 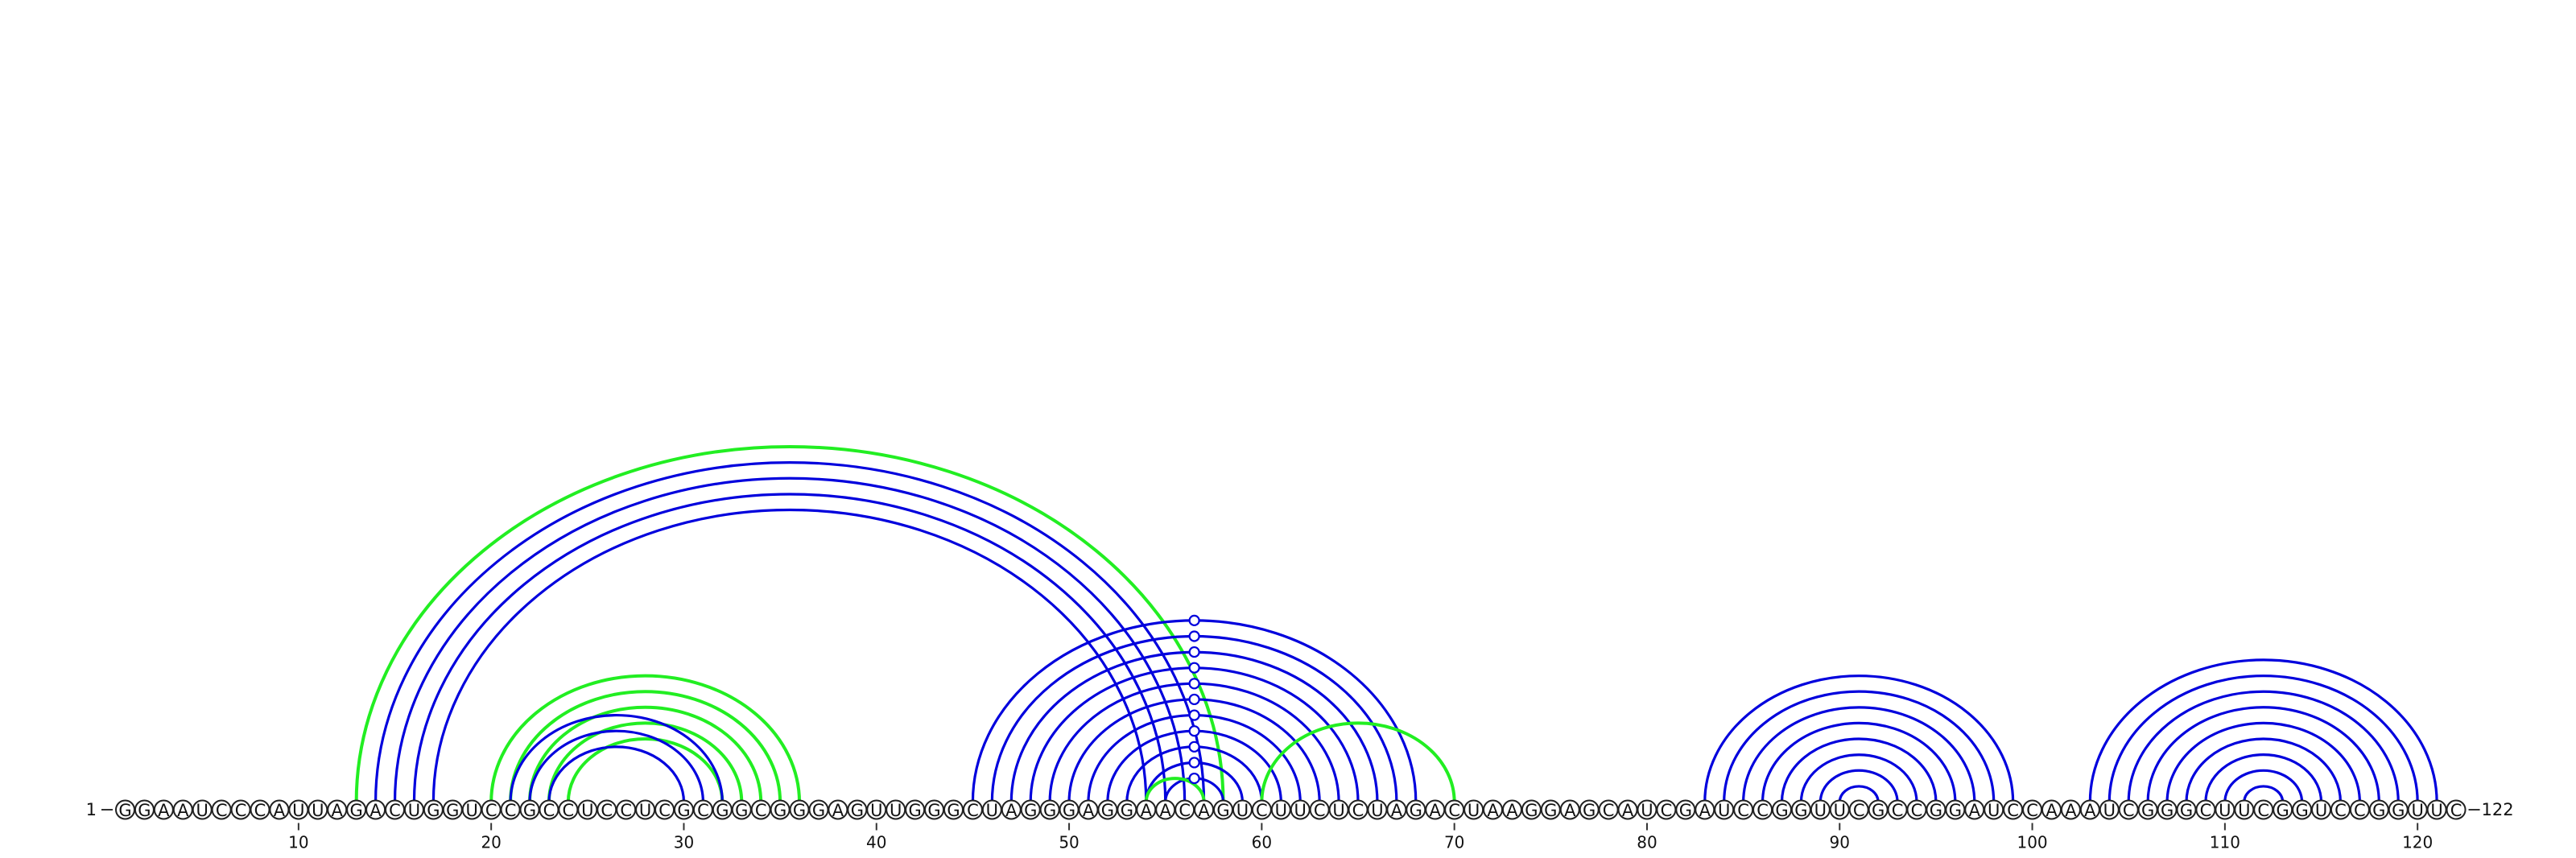 What do you see at coordinates (2032, 842) in the screenshot?
I see `tick-label: 100` at bounding box center [2032, 842].